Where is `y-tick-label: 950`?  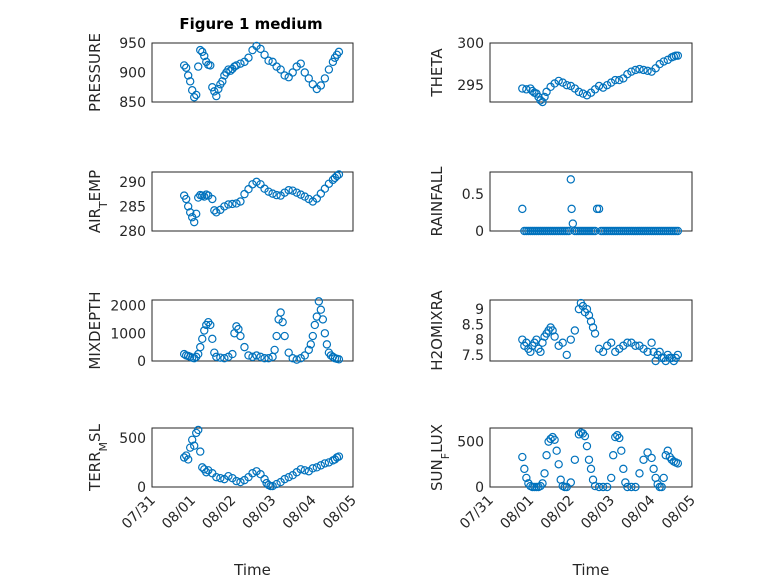 y-tick-label: 950 is located at coordinates (132, 44).